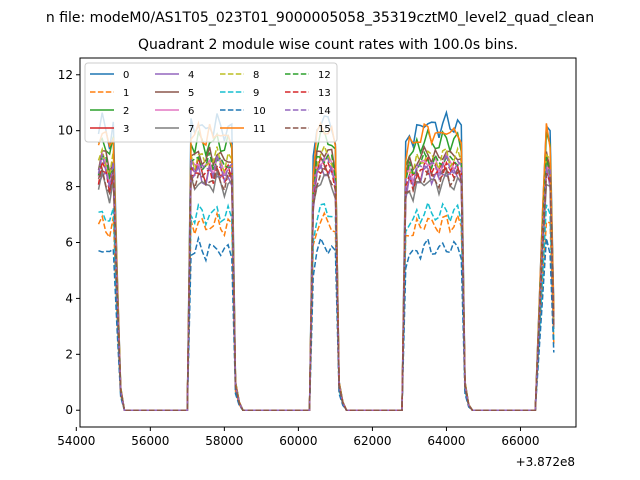  I want to click on y-tick-label: 0, so click(69, 410).